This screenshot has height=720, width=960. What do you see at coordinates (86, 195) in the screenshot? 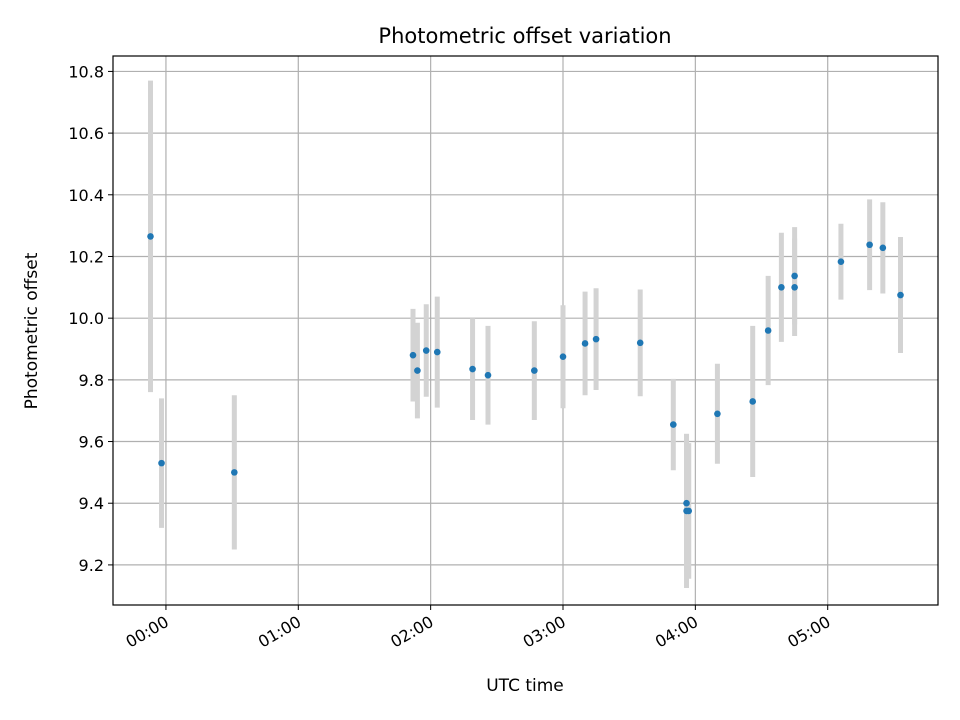
I see `y-tick-label: 10.4` at bounding box center [86, 195].